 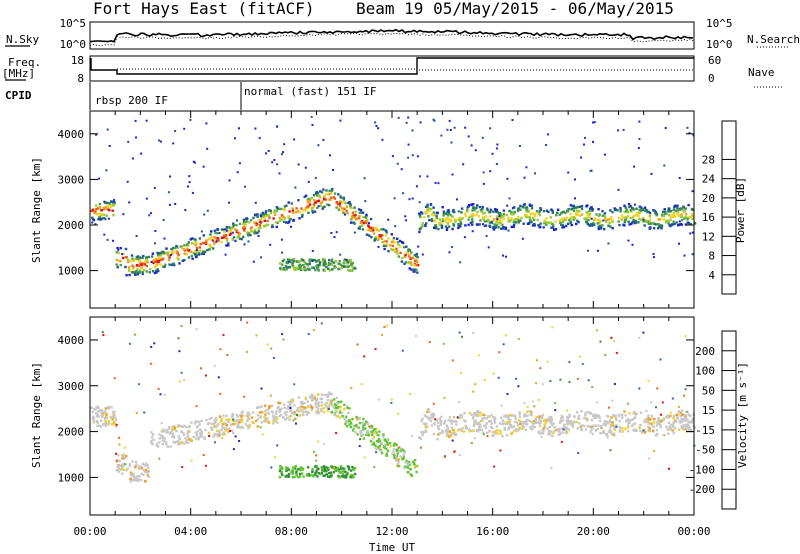 What do you see at coordinates (708, 236) in the screenshot?
I see `colorbar-tick-label: 12` at bounding box center [708, 236].